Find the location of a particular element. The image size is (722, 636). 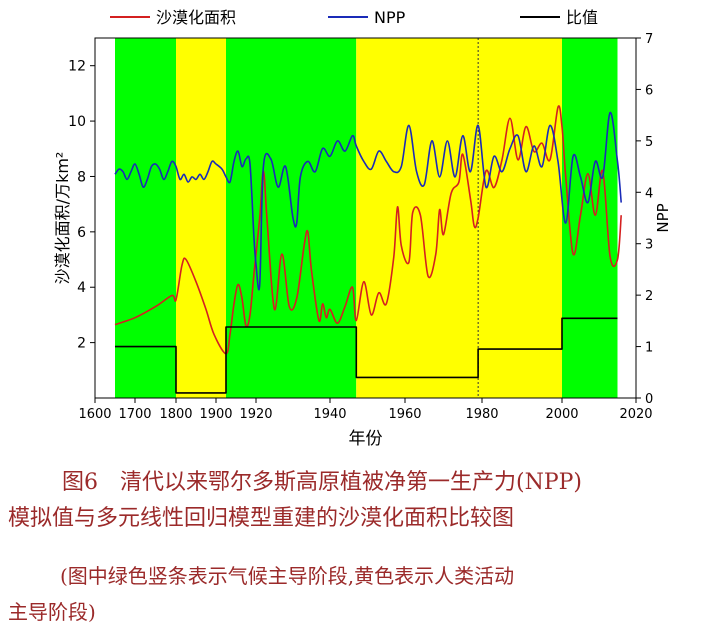

x-tick-label-7: 1980 is located at coordinates (481, 414).